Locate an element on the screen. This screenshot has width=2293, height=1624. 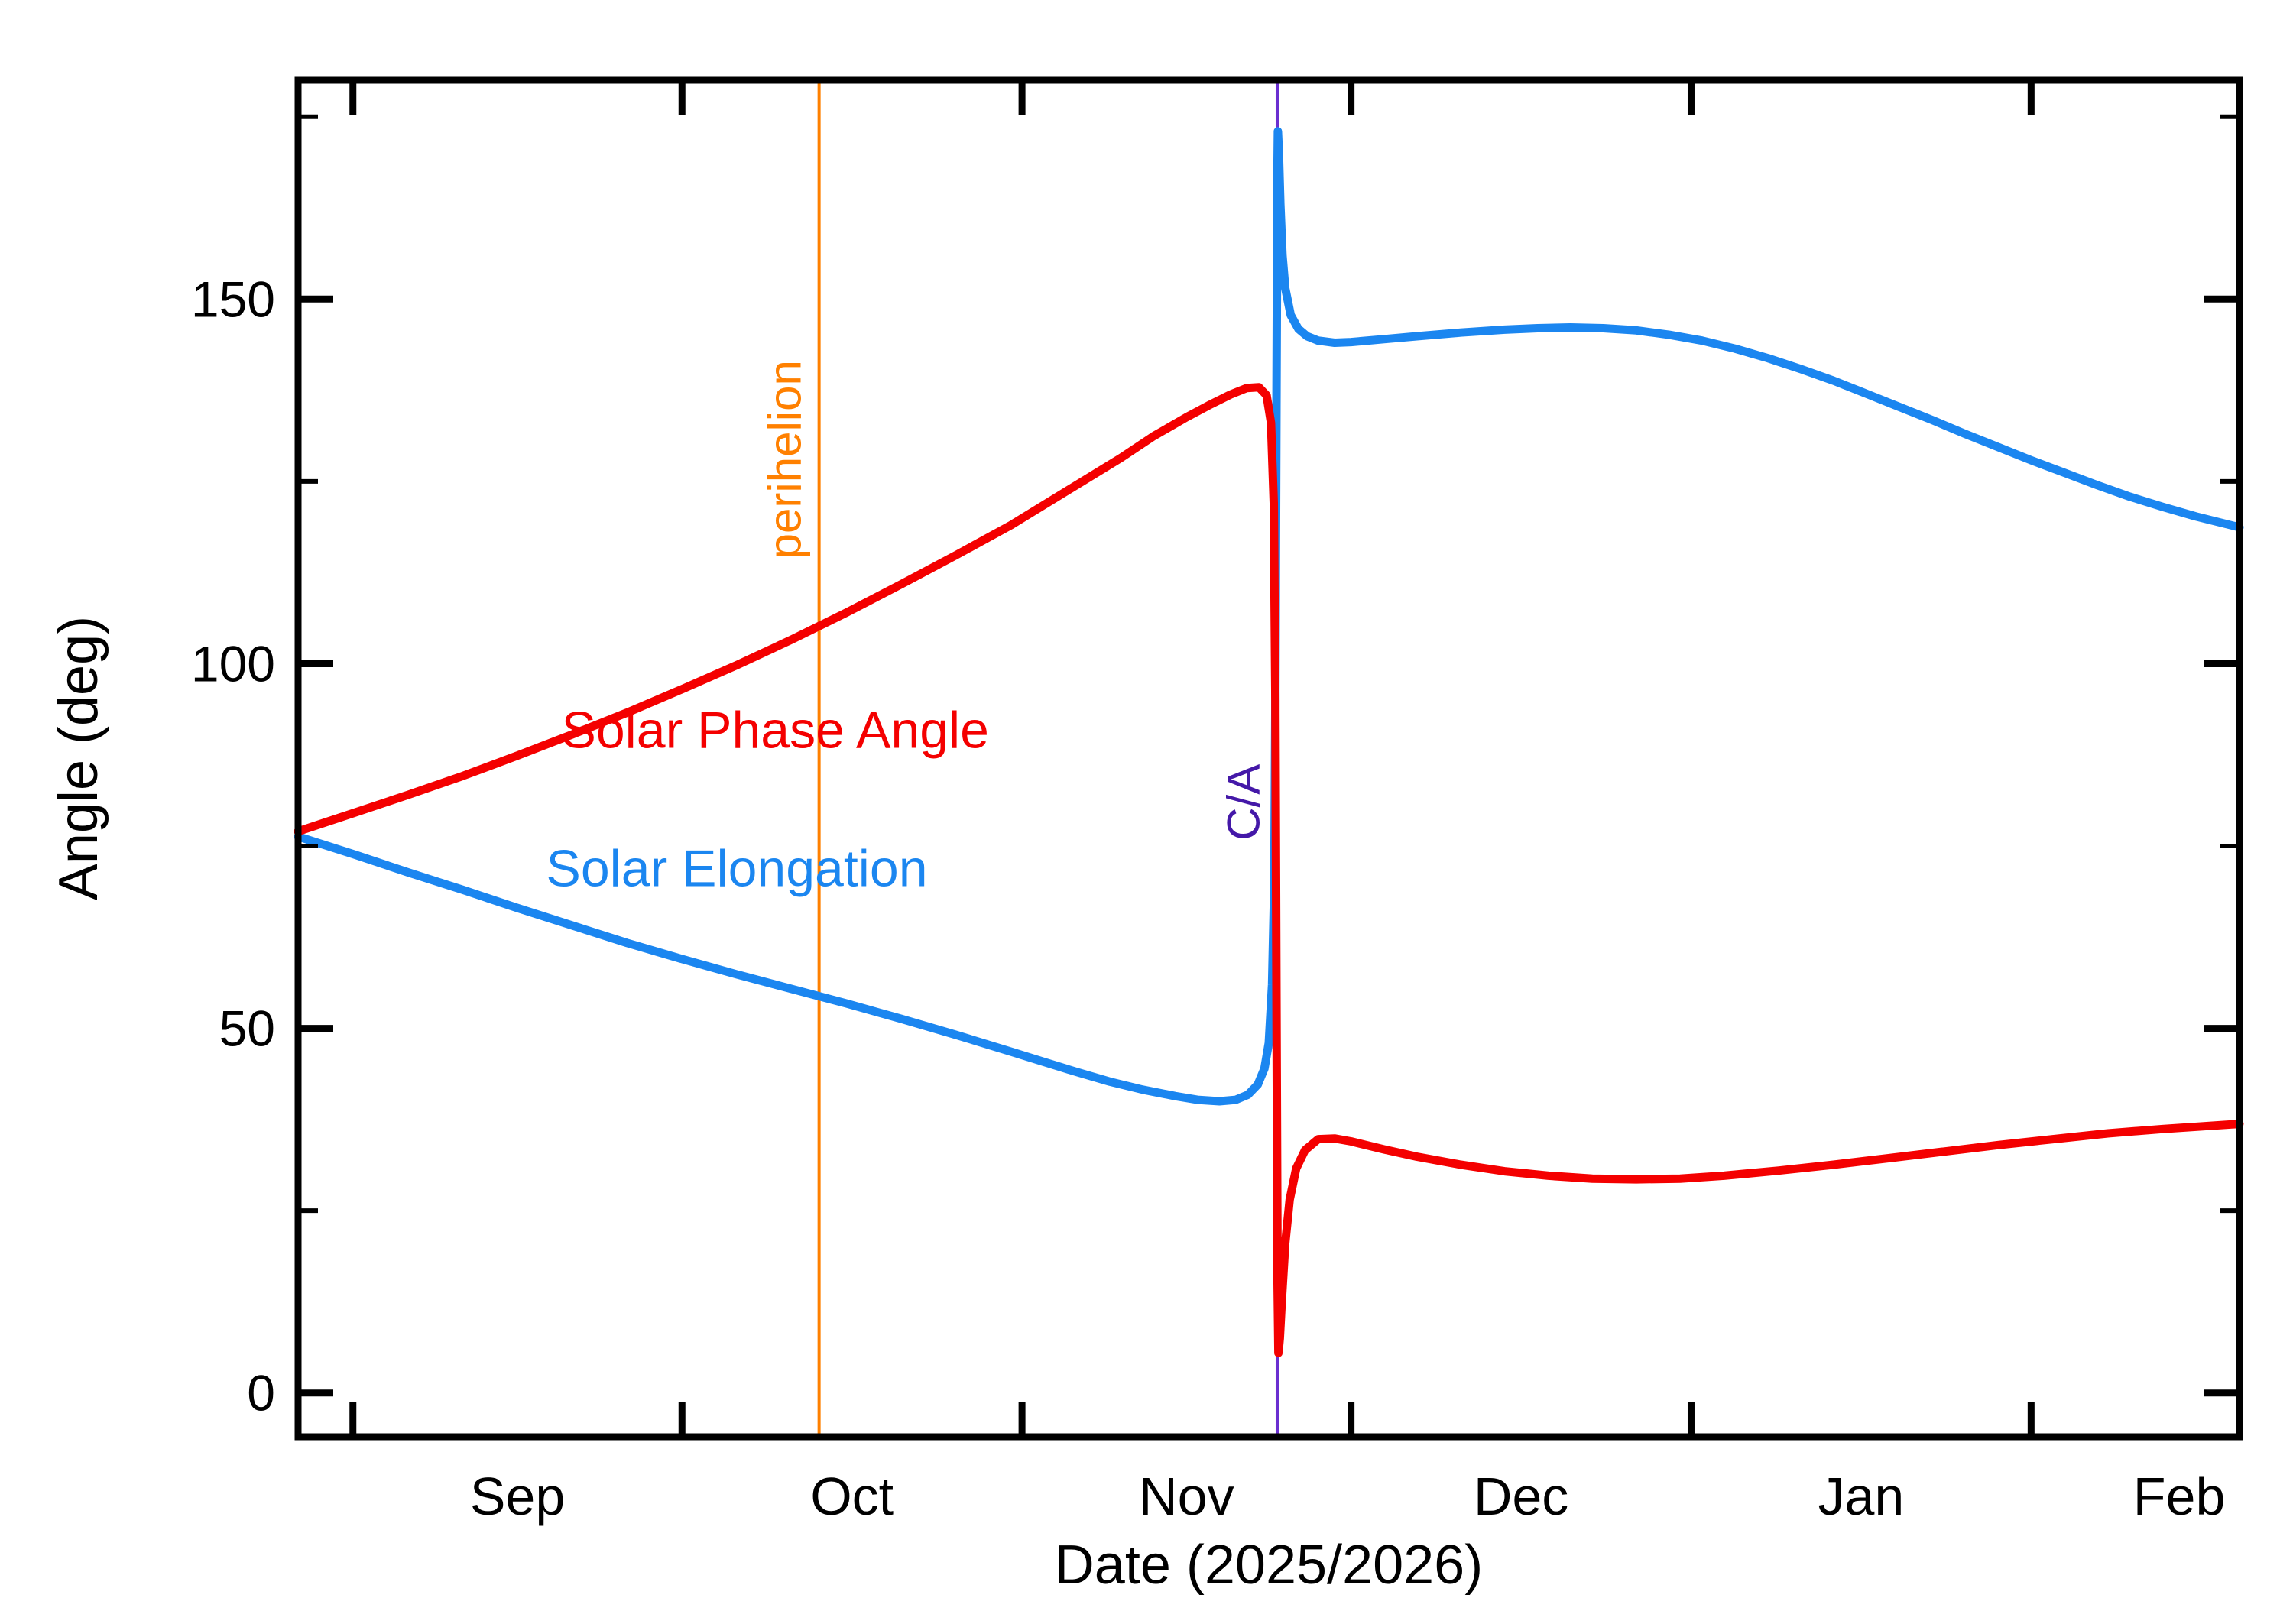
x-tick-label-feb: Feb is located at coordinates (2179, 1496).